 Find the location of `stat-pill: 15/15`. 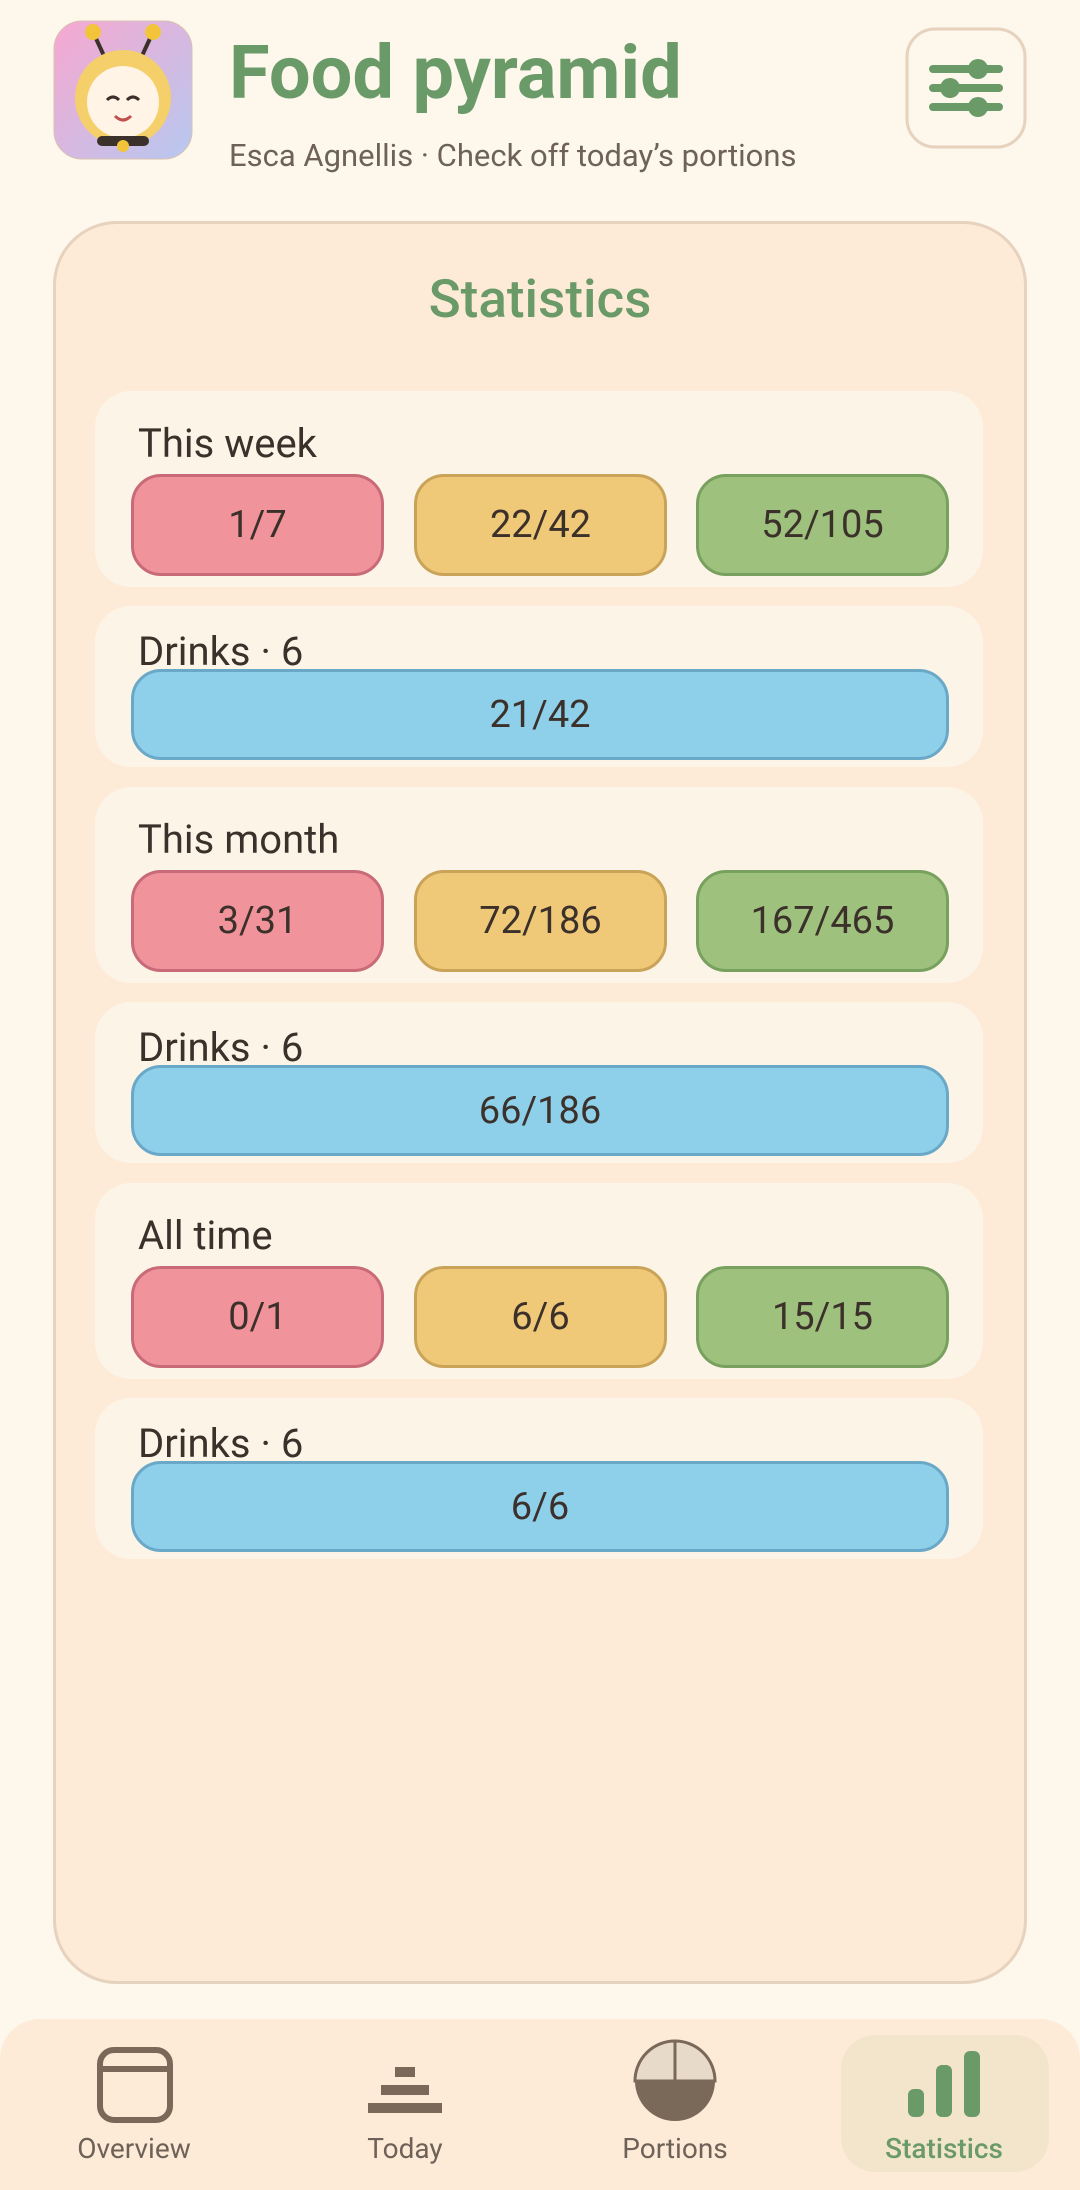

stat-pill: 15/15 is located at coordinates (822, 1317).